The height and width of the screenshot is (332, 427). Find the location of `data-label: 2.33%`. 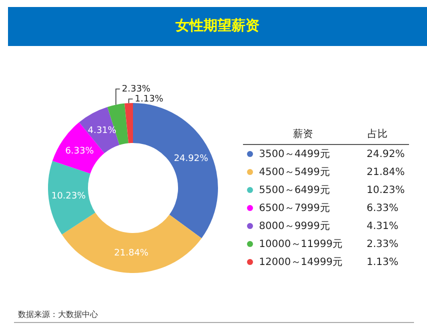

data-label: 2.33% is located at coordinates (136, 89).